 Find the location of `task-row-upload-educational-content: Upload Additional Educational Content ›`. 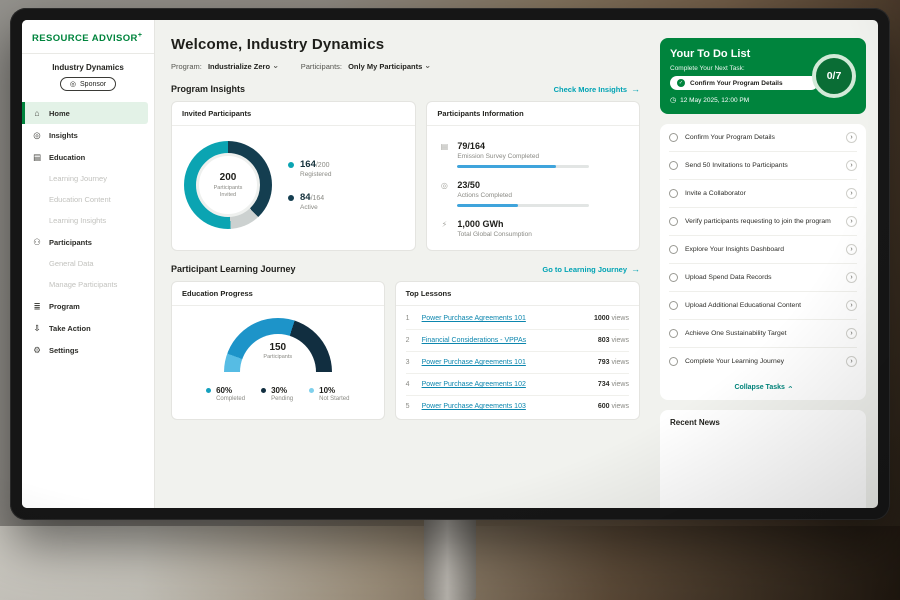

task-row-upload-educational-content: Upload Additional Educational Content › is located at coordinates (763, 306).